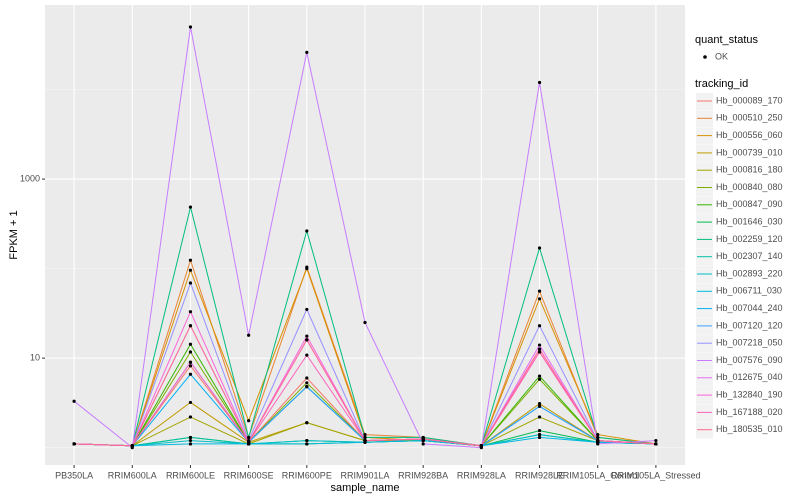 This screenshot has width=800, height=500. What do you see at coordinates (539, 475) in the screenshot?
I see `x-tick-label: RRIM928LE` at bounding box center [539, 475].